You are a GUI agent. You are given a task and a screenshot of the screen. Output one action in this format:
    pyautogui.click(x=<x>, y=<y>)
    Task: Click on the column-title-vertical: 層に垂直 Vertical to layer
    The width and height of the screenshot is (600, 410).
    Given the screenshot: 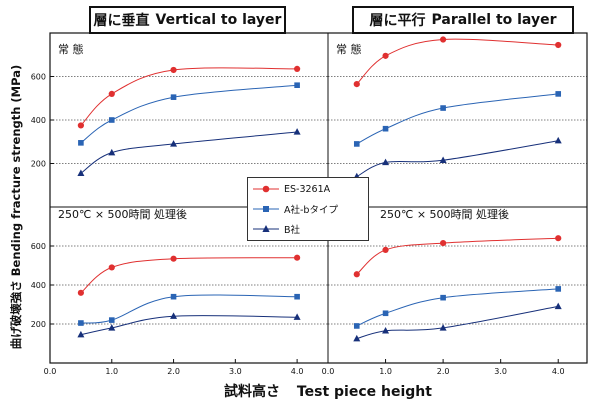 What is the action you would take?
    pyautogui.click(x=187, y=20)
    